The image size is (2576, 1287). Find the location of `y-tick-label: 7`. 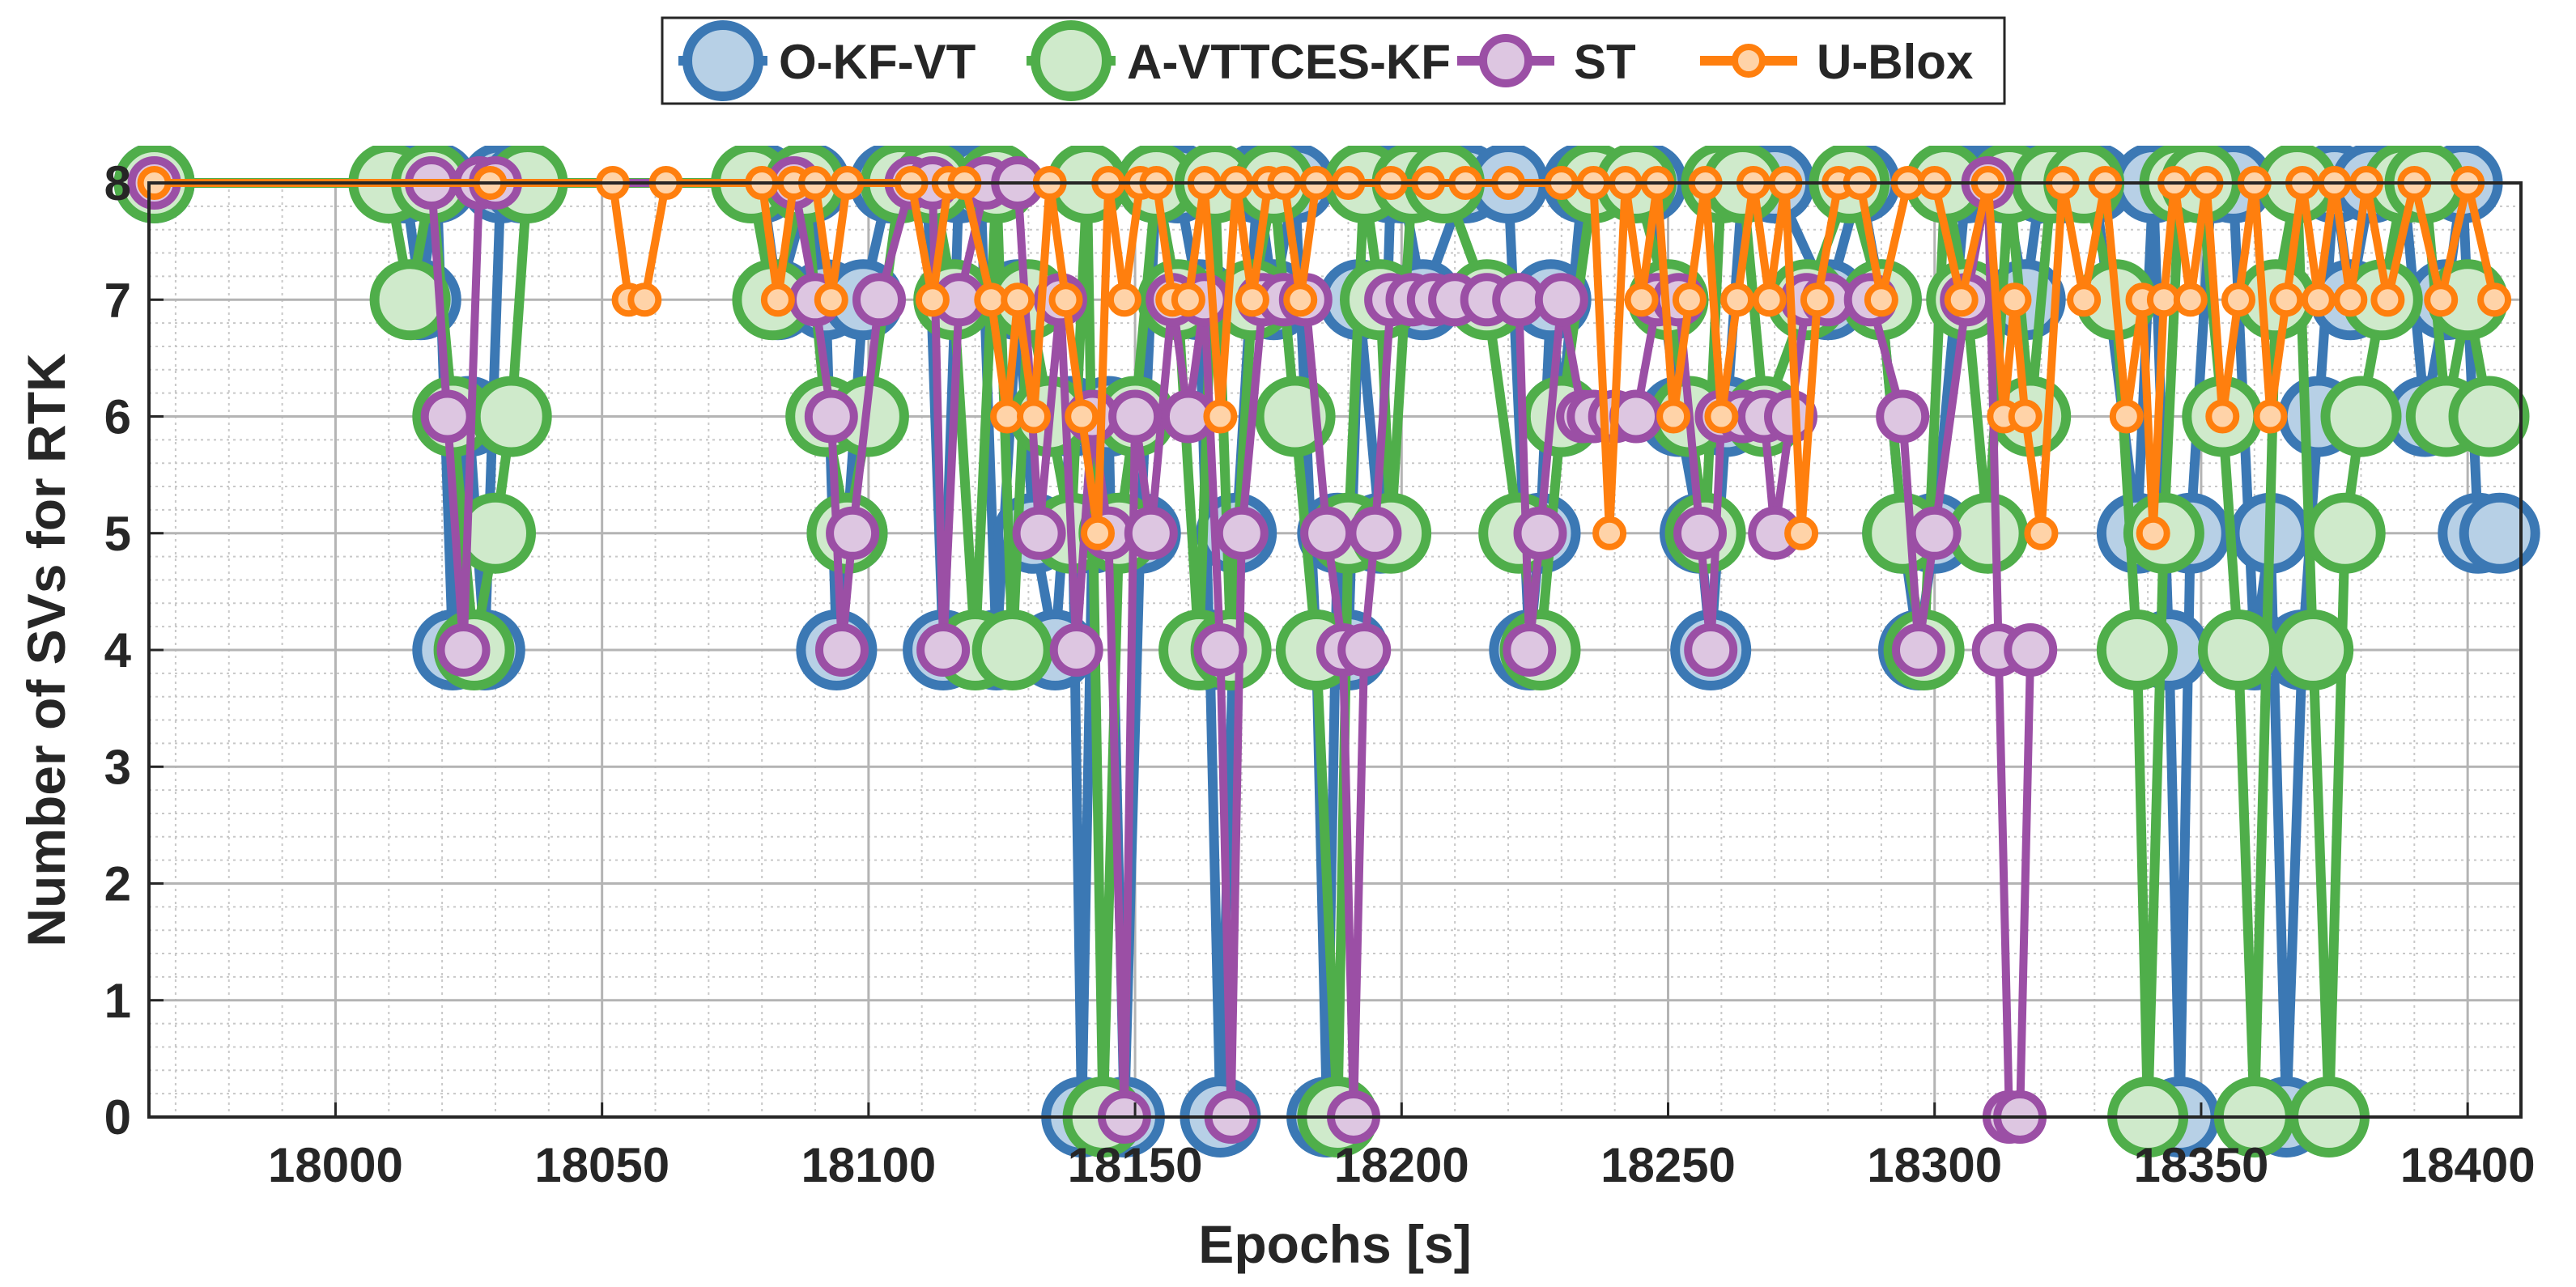

y-tick-label: 7 is located at coordinates (117, 300).